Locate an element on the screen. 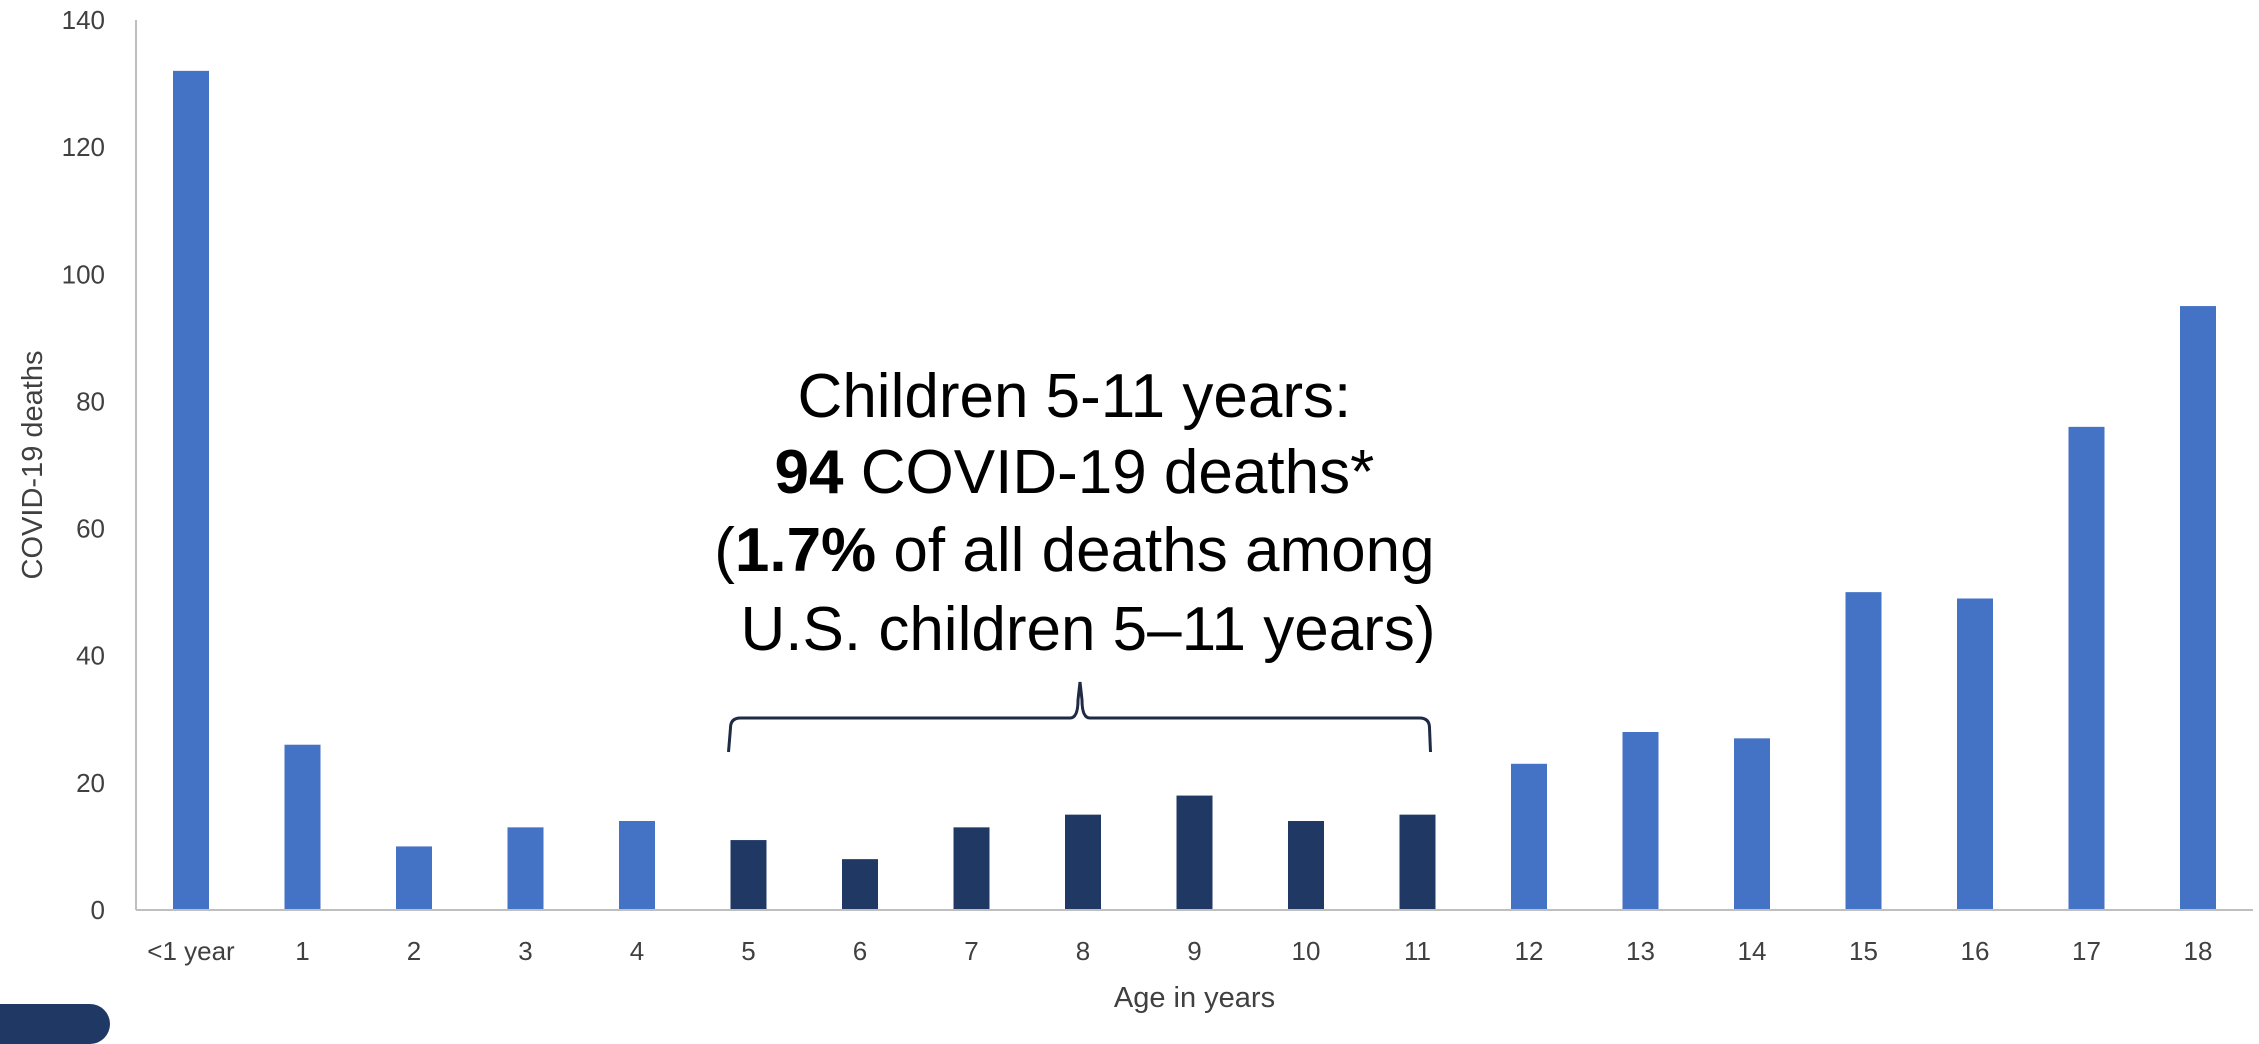 This screenshot has width=2259, height=1044. x-tick-label: 17 is located at coordinates (2086, 951).